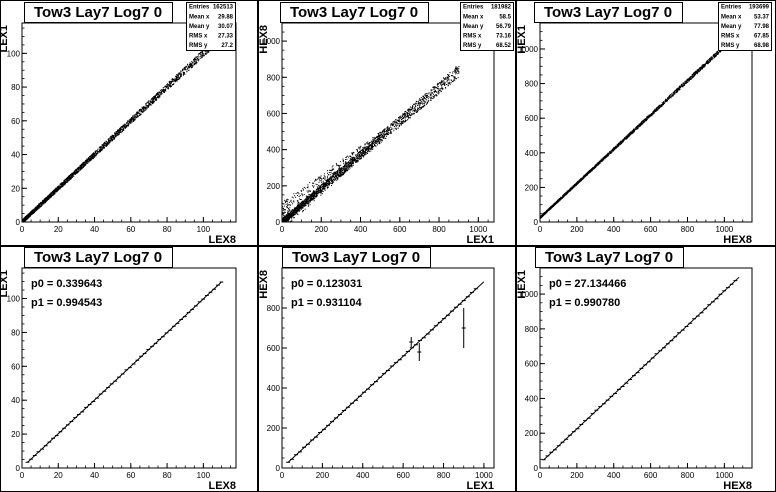 The width and height of the screenshot is (776, 492). What do you see at coordinates (504, 27) in the screenshot?
I see `stat-value: 56.79` at bounding box center [504, 27].